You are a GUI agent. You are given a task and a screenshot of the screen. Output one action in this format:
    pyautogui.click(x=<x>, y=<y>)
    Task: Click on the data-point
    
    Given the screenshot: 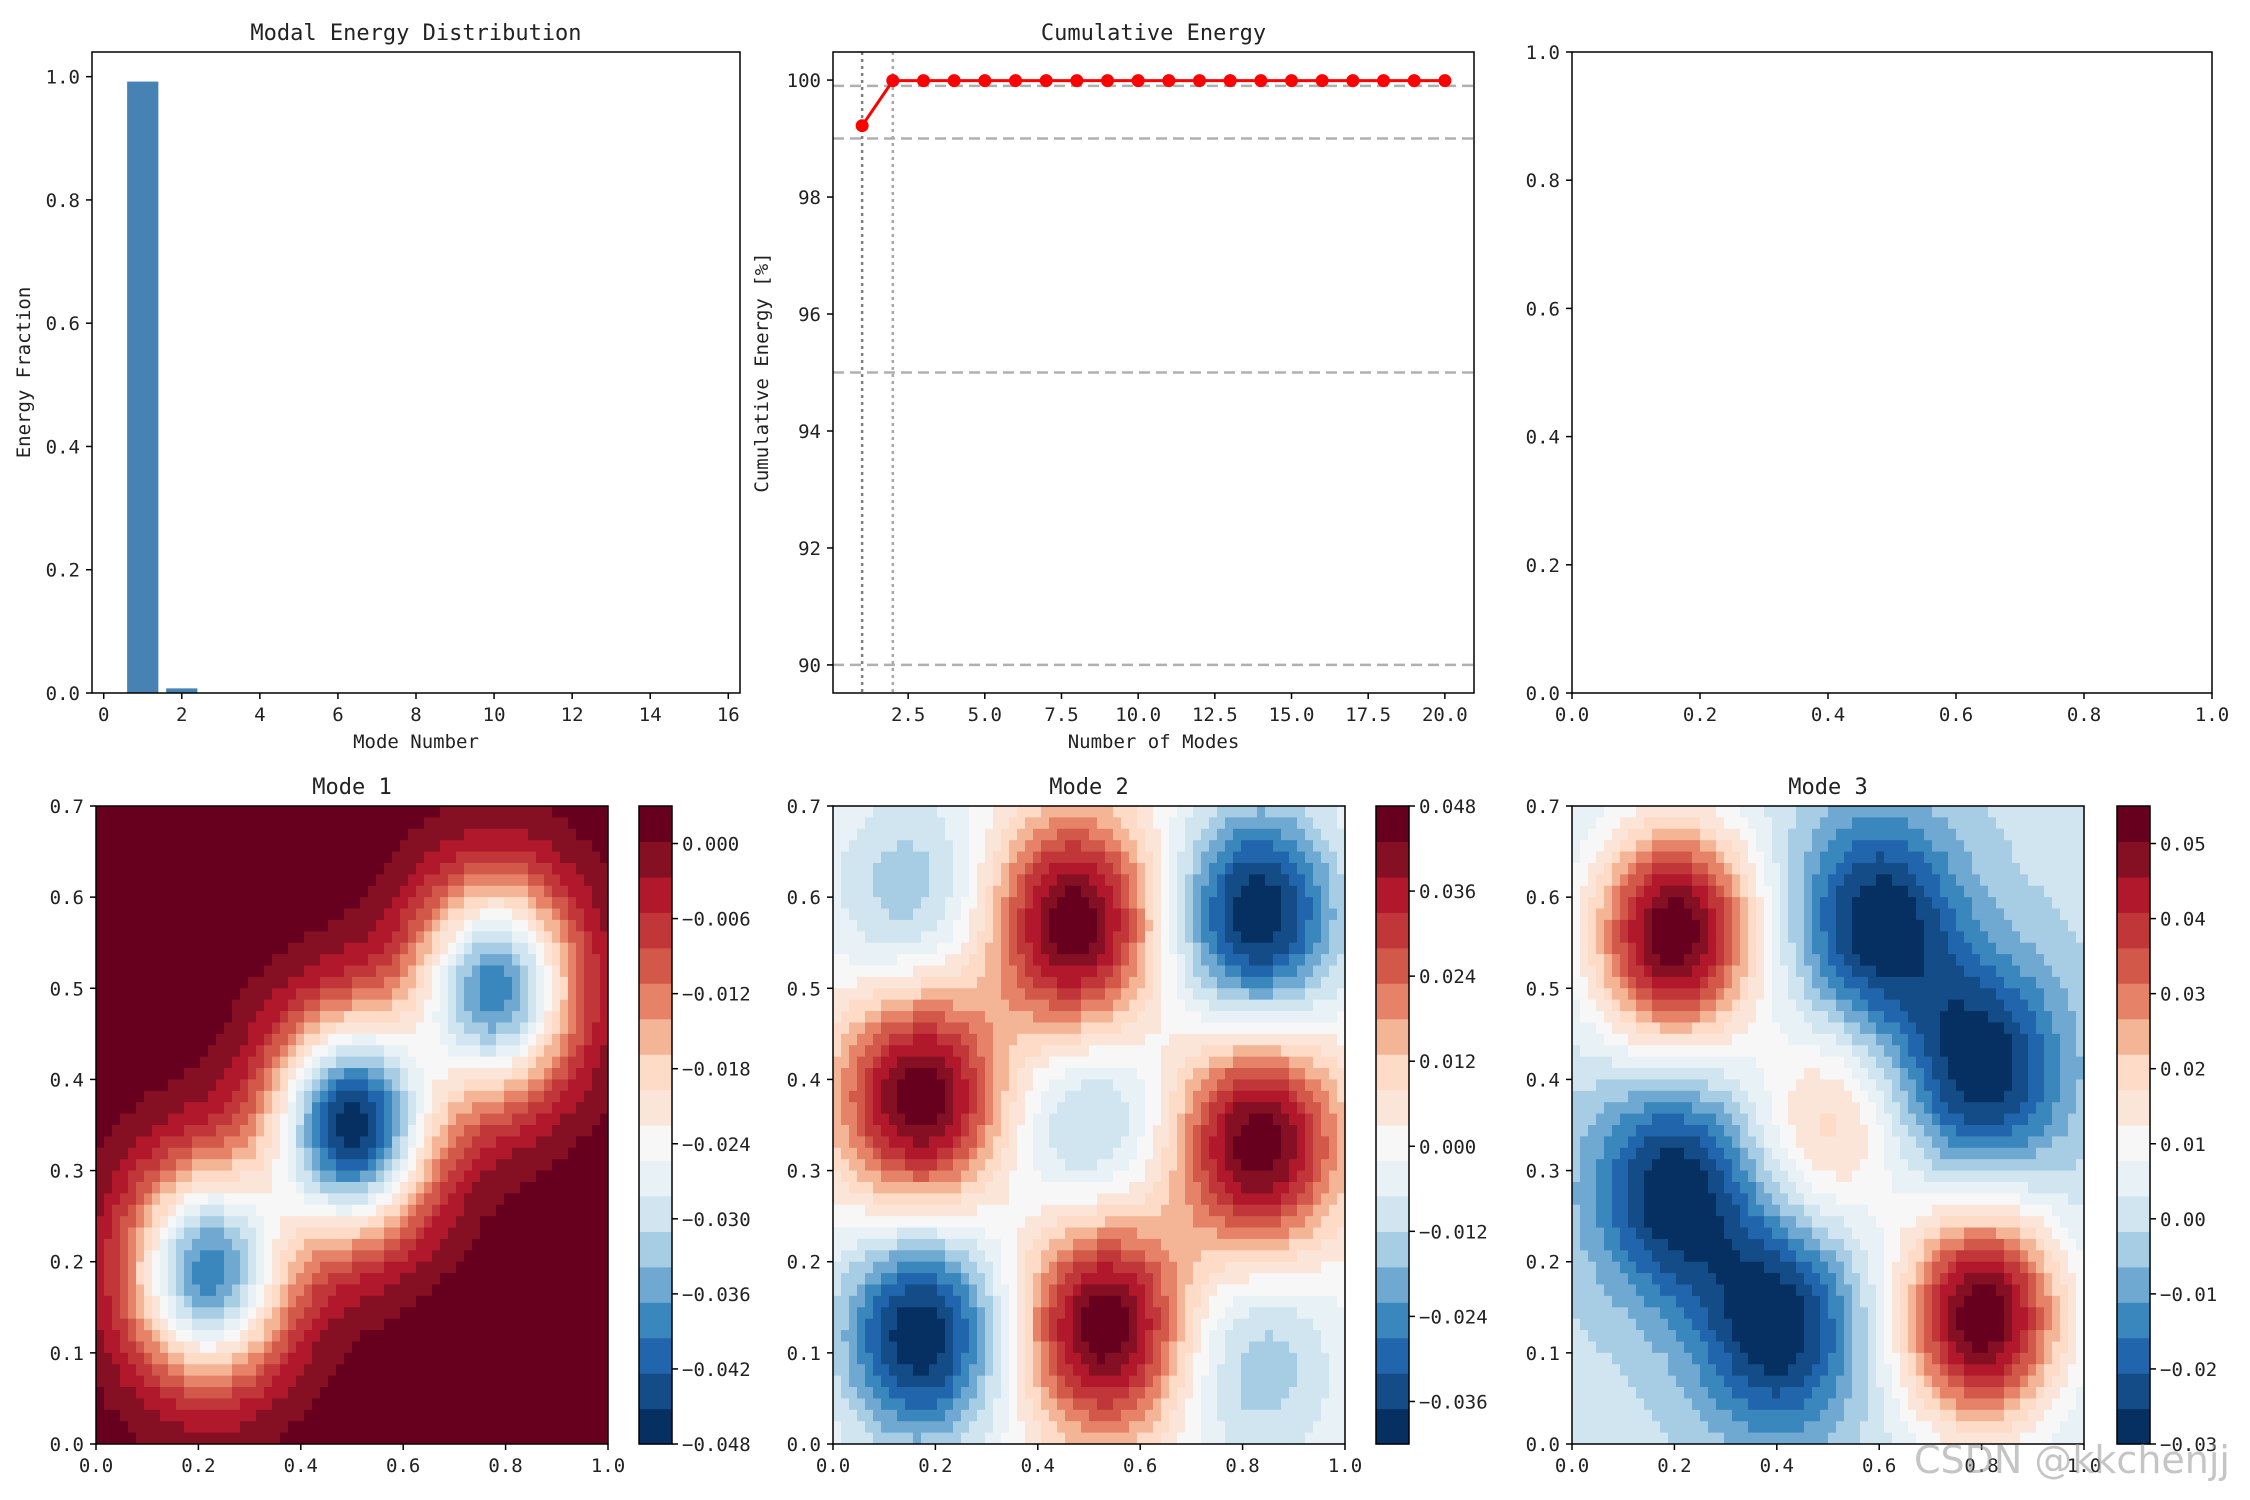 What is the action you would take?
    pyautogui.click(x=1414, y=81)
    